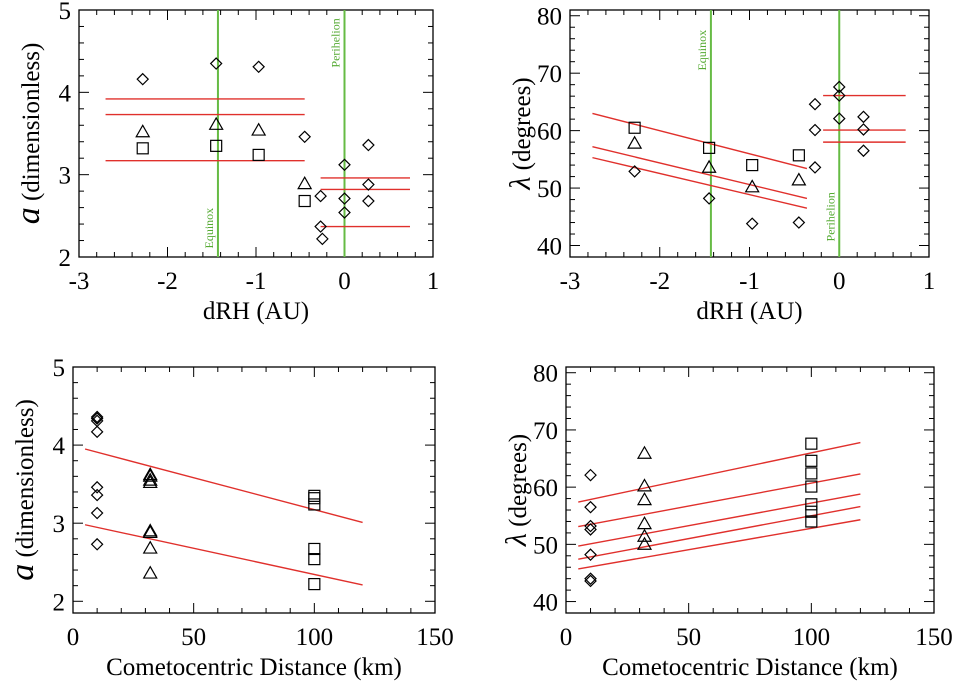 This screenshot has width=955, height=687. What do you see at coordinates (549, 132) in the screenshot?
I see `y-tick-label: 60` at bounding box center [549, 132].